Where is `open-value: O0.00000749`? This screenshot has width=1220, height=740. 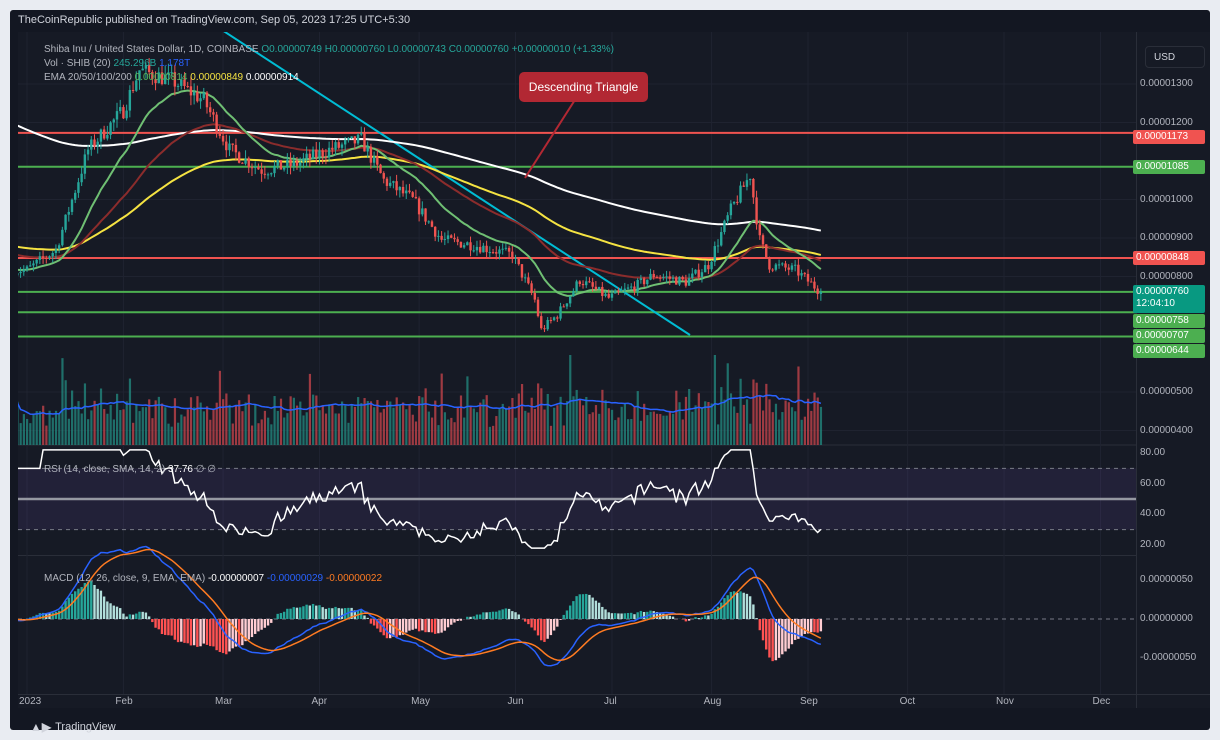 open-value: O0.00000749 is located at coordinates (291, 49).